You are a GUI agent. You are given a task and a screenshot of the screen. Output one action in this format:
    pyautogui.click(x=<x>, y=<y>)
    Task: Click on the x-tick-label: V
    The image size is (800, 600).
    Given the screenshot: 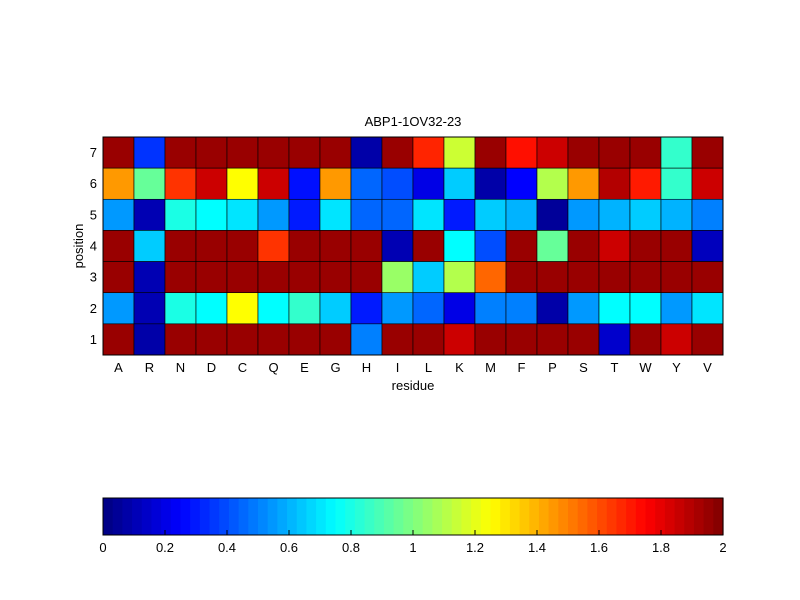 What is the action you would take?
    pyautogui.click(x=707, y=367)
    